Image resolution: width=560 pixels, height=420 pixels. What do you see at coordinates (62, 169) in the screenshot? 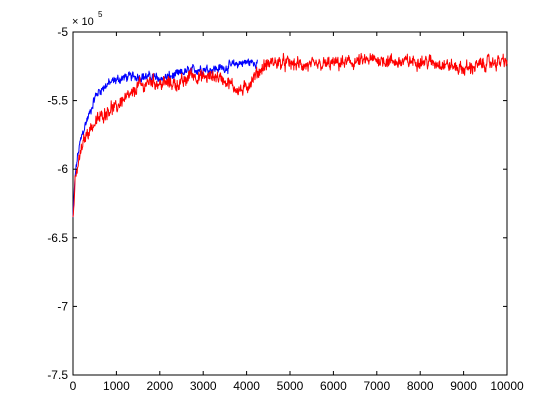
I see `y-tick-label: -6` at bounding box center [62, 169].